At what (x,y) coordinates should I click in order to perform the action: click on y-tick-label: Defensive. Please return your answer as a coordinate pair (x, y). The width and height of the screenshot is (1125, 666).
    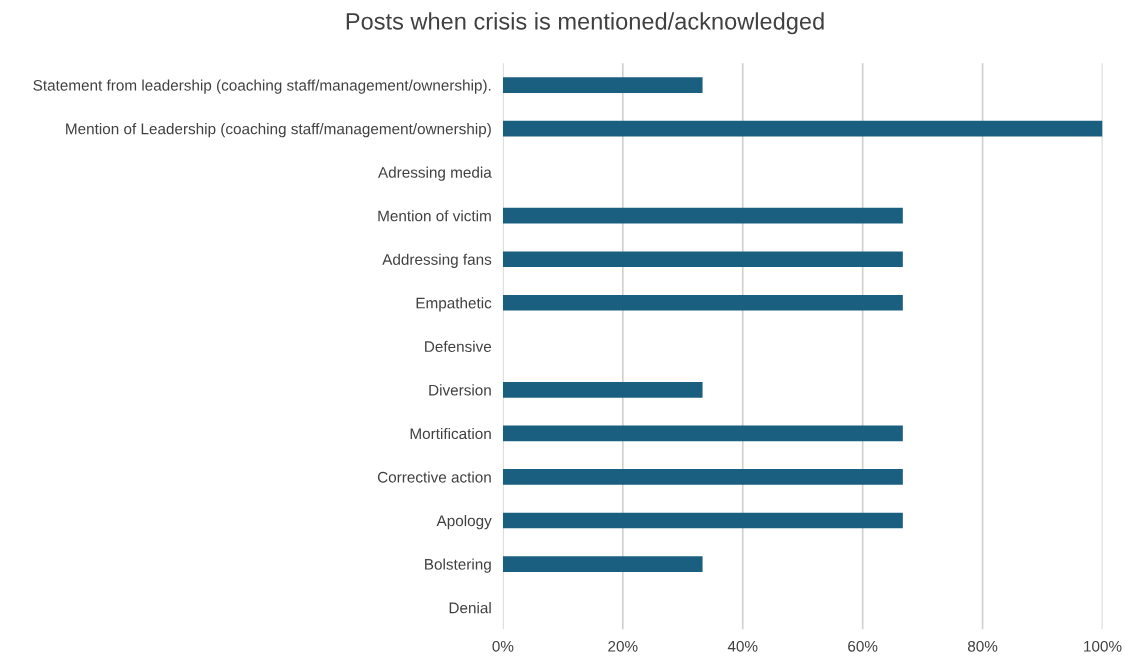
    Looking at the image, I should click on (458, 346).